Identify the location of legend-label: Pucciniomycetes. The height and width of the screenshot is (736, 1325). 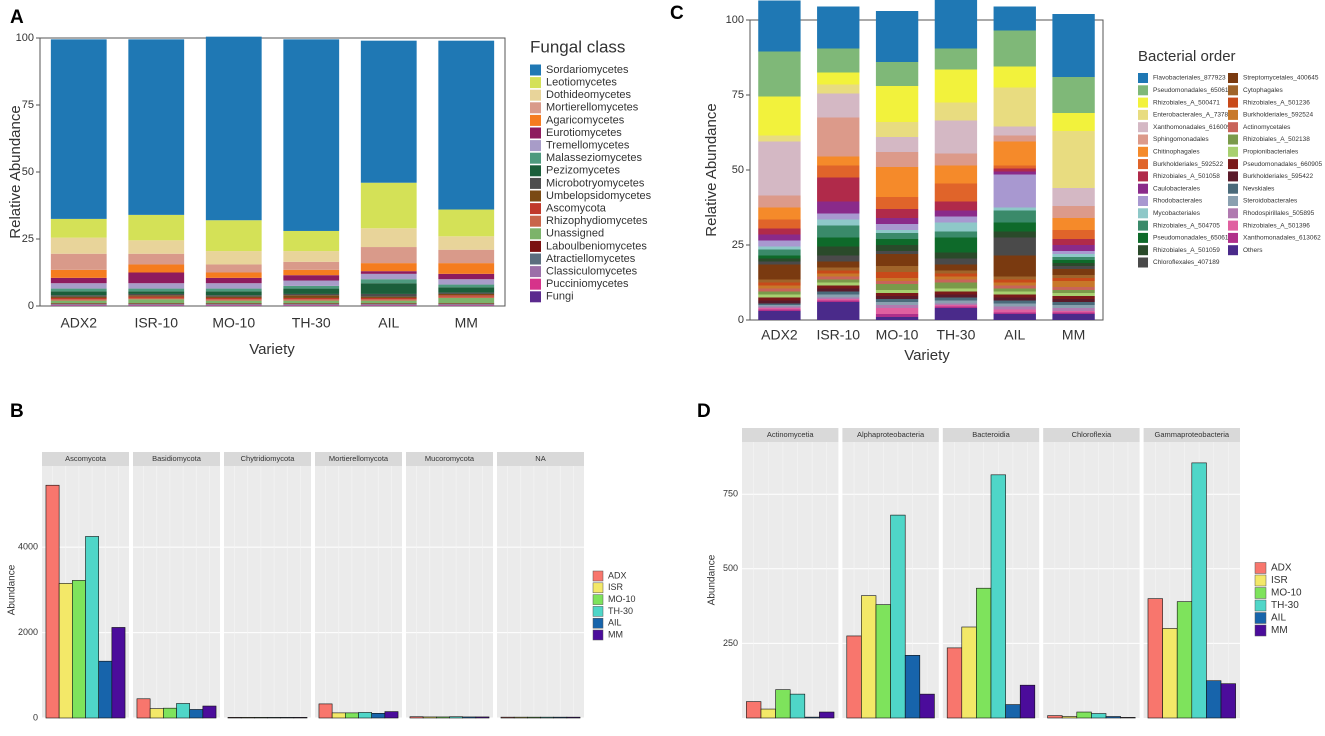
(587, 284).